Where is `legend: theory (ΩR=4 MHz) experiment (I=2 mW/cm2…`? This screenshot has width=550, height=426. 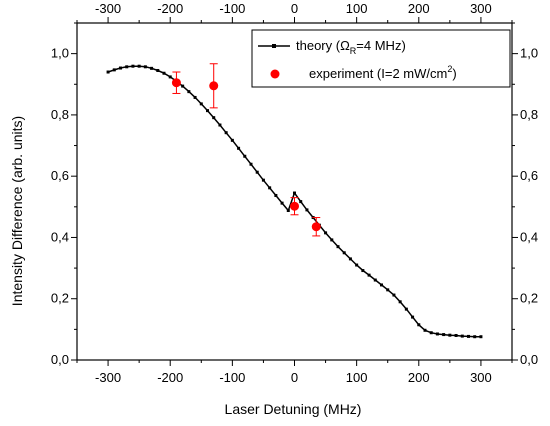 legend: theory (ΩR=4 MHz) experiment (I=2 mW/cm2… is located at coordinates (381, 58).